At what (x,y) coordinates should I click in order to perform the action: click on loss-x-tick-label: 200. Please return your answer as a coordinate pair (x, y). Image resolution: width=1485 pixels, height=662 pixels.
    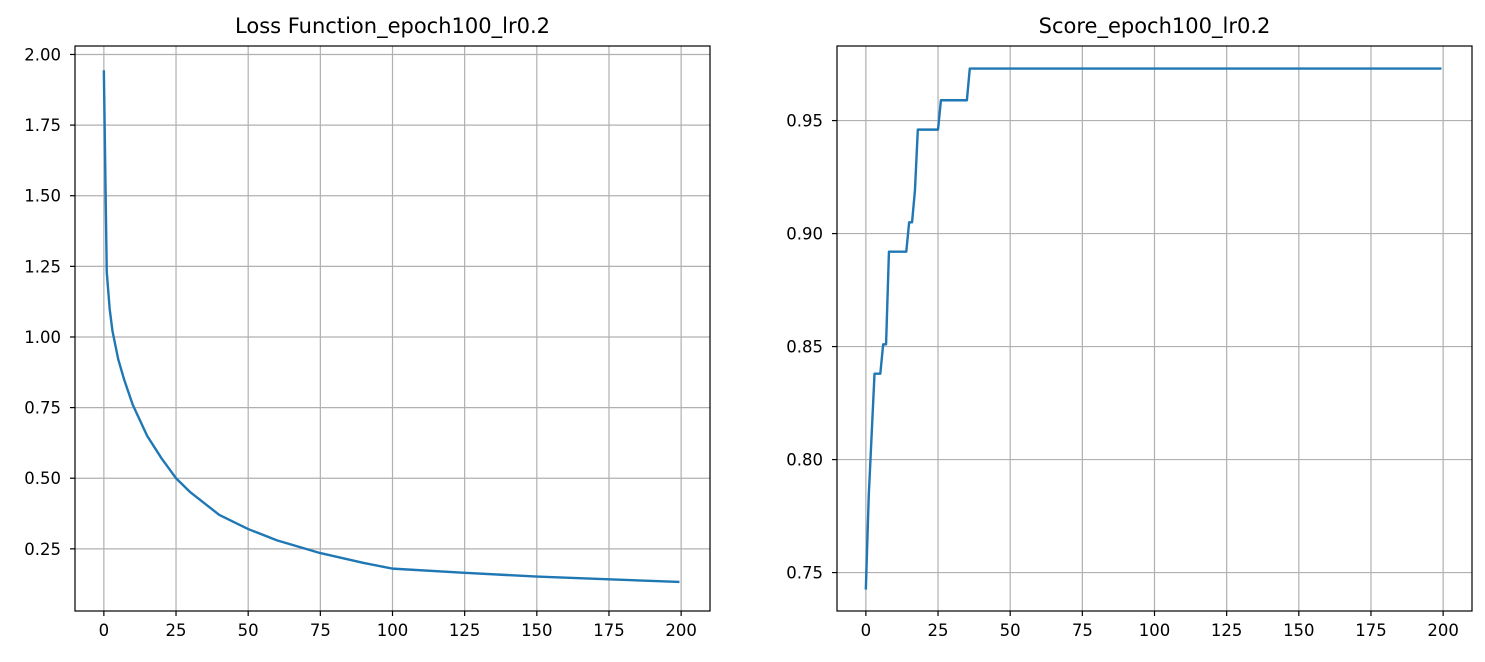
    Looking at the image, I should click on (681, 630).